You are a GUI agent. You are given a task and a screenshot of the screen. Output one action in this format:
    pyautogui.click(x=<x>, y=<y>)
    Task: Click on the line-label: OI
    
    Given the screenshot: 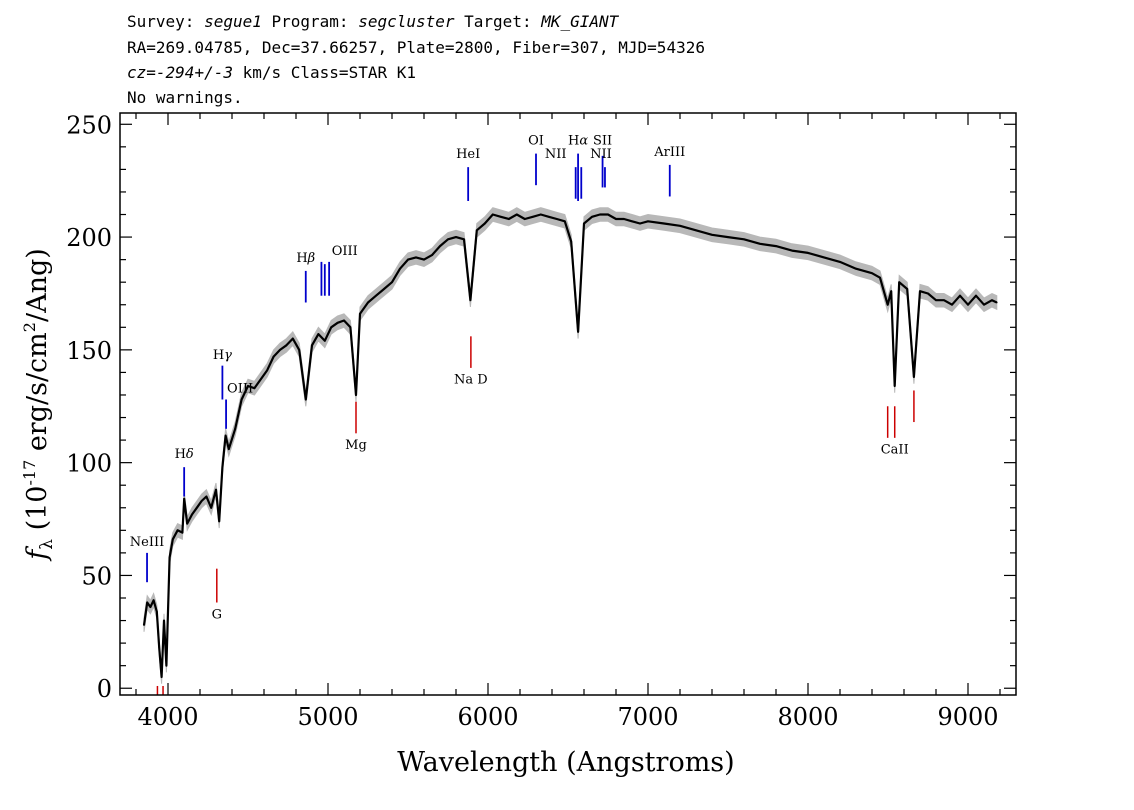 What is the action you would take?
    pyautogui.click(x=536, y=141)
    